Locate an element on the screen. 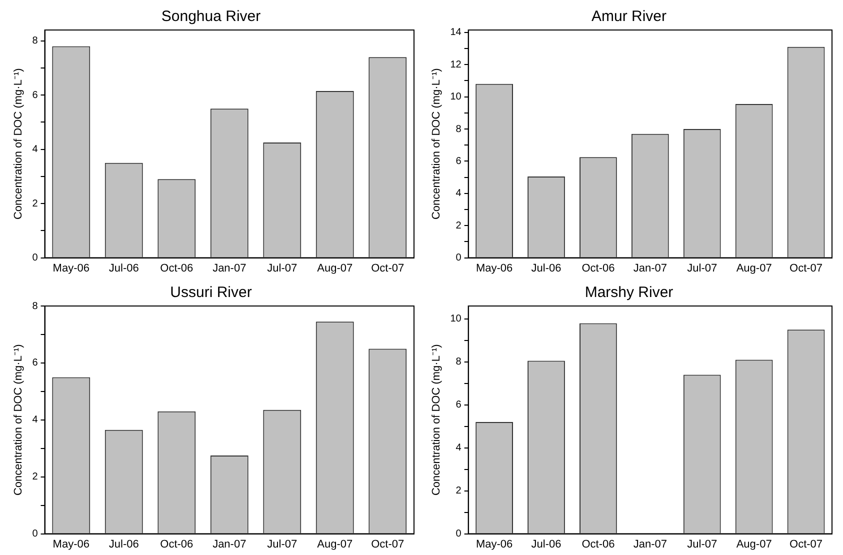  chart-title: Amur River is located at coordinates (629, 17).